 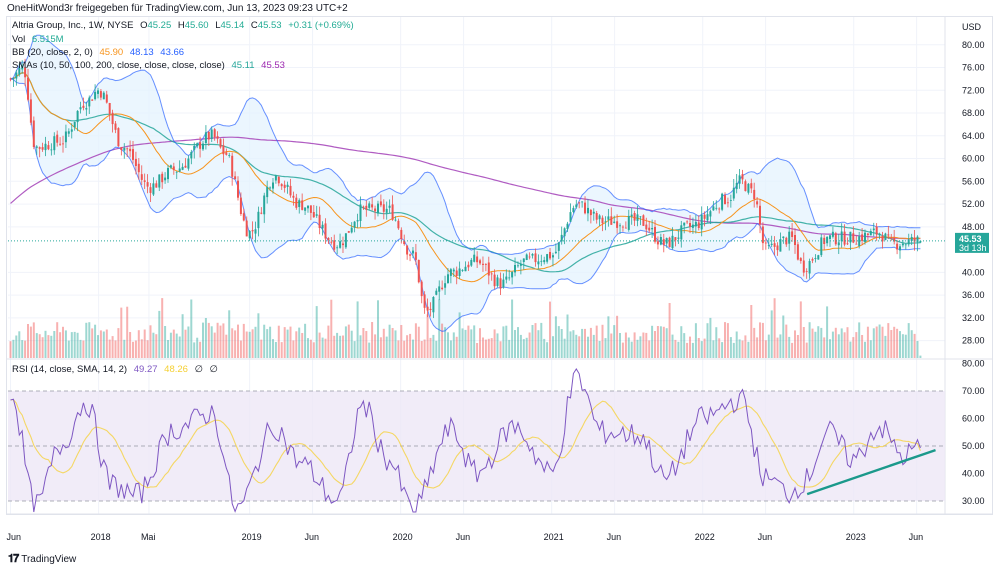 I want to click on current-price-label: 45.53, so click(x=970, y=239).